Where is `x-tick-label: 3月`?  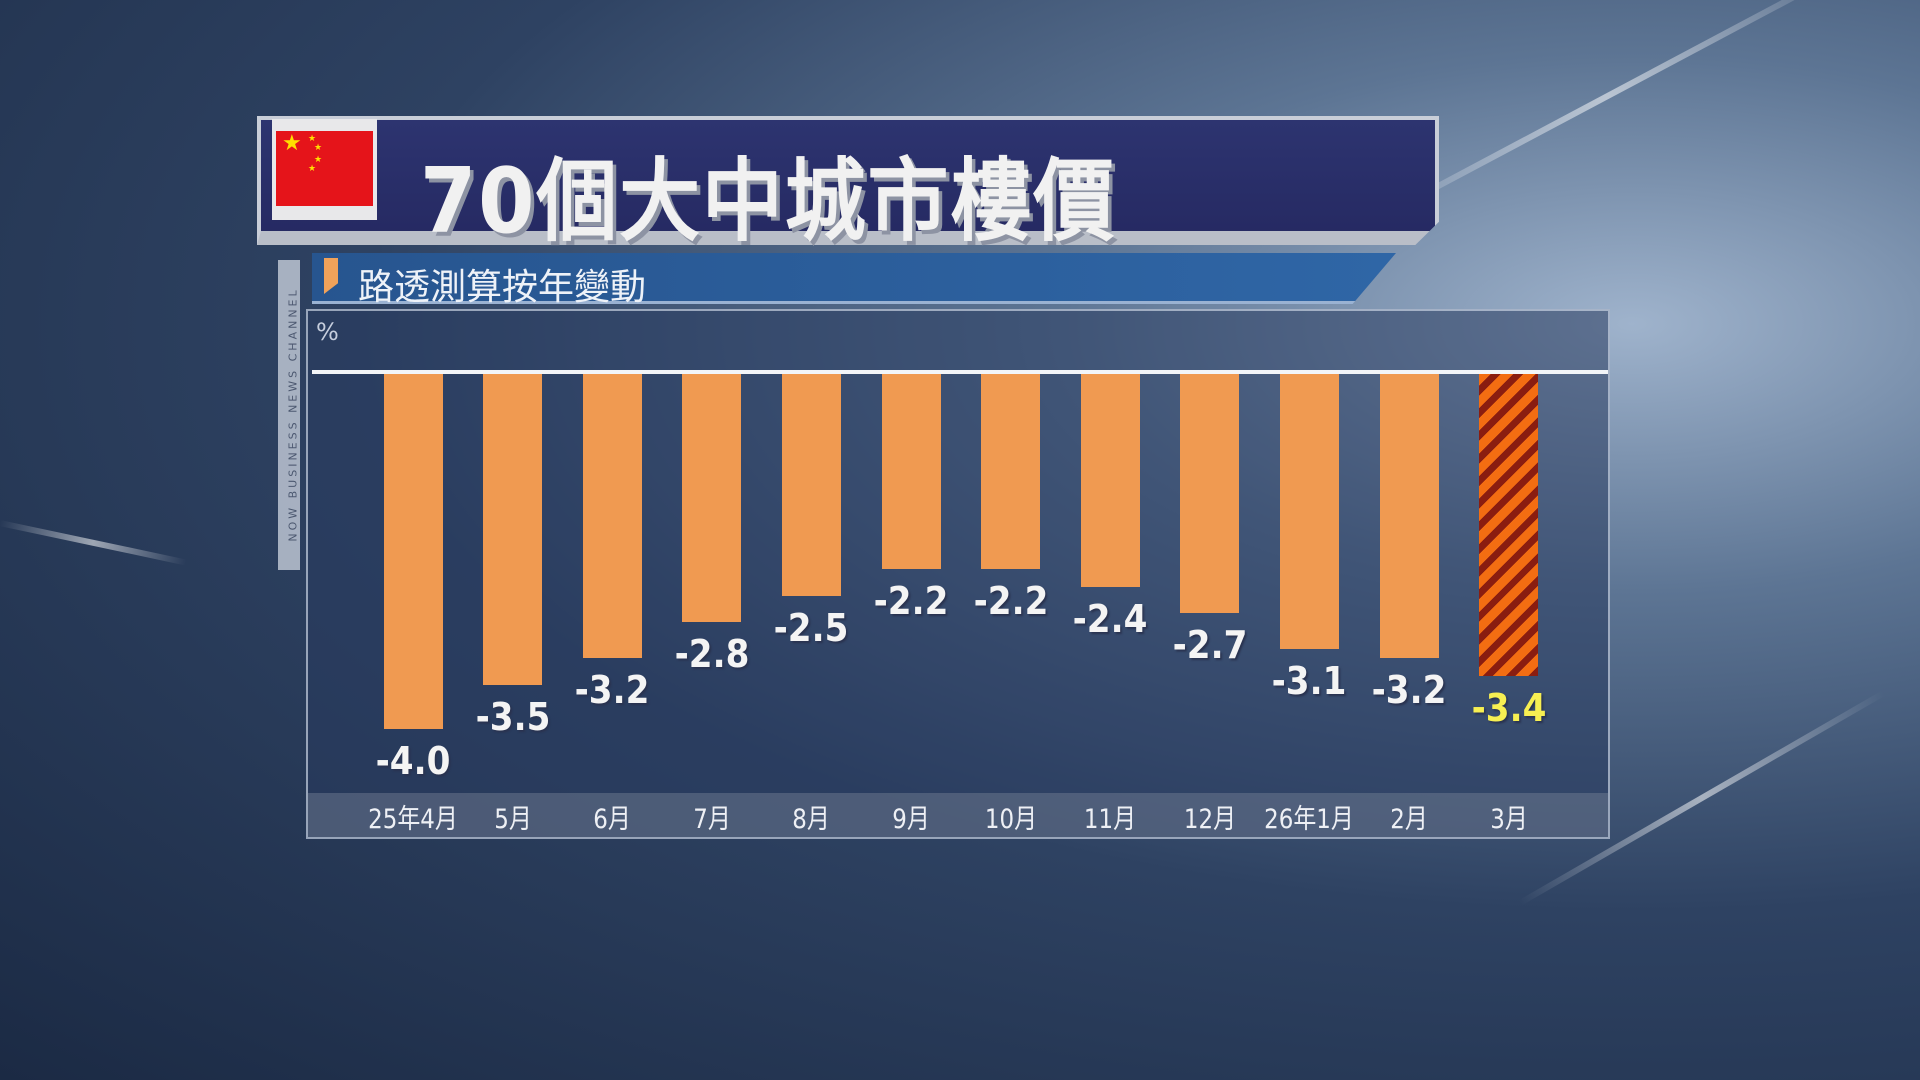
x-tick-label: 3月 is located at coordinates (1508, 819).